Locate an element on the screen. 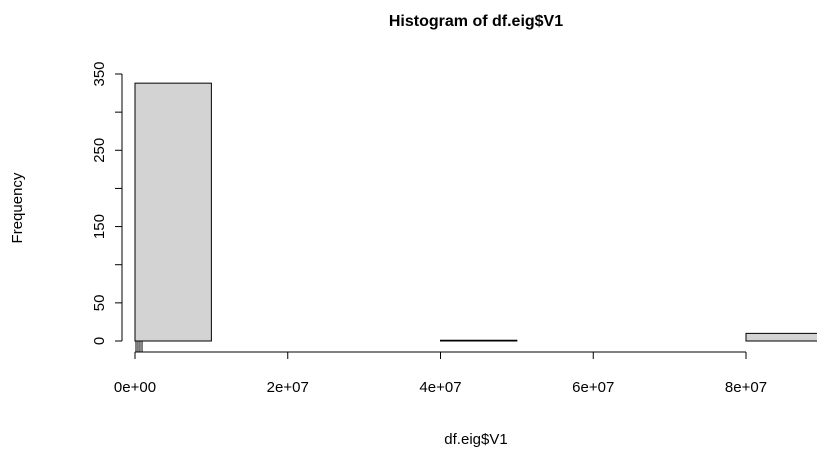 Image resolution: width=817 pixels, height=456 pixels. x-tick-label: 6e+07 is located at coordinates (593, 387).